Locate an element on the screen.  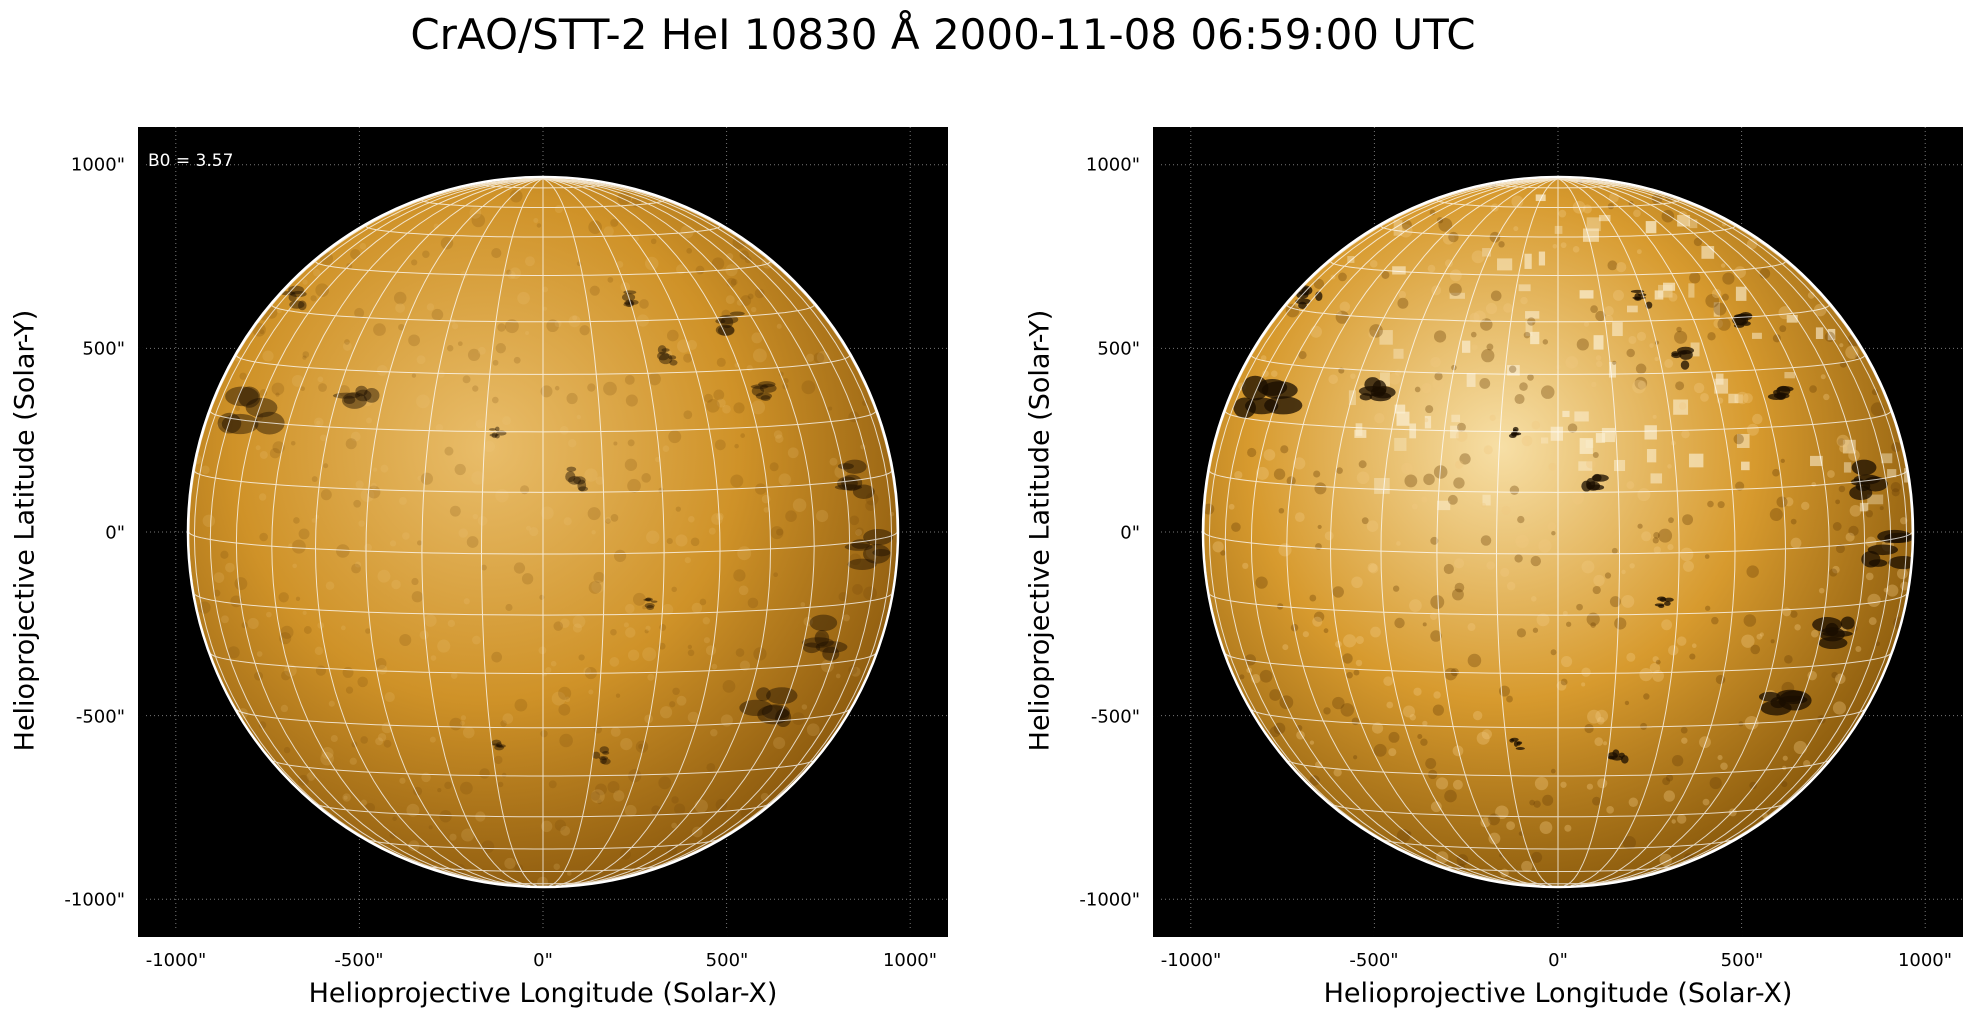
x-axis-label-left: Helioprojective Longitude (Solar-X) is located at coordinates (543, 993).